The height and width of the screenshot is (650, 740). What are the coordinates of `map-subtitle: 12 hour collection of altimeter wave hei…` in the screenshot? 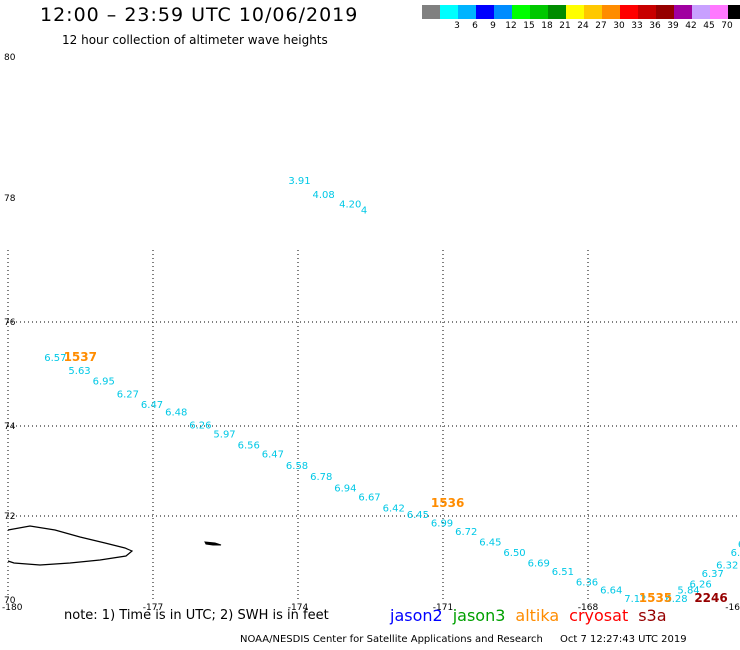 It's located at (195, 40).